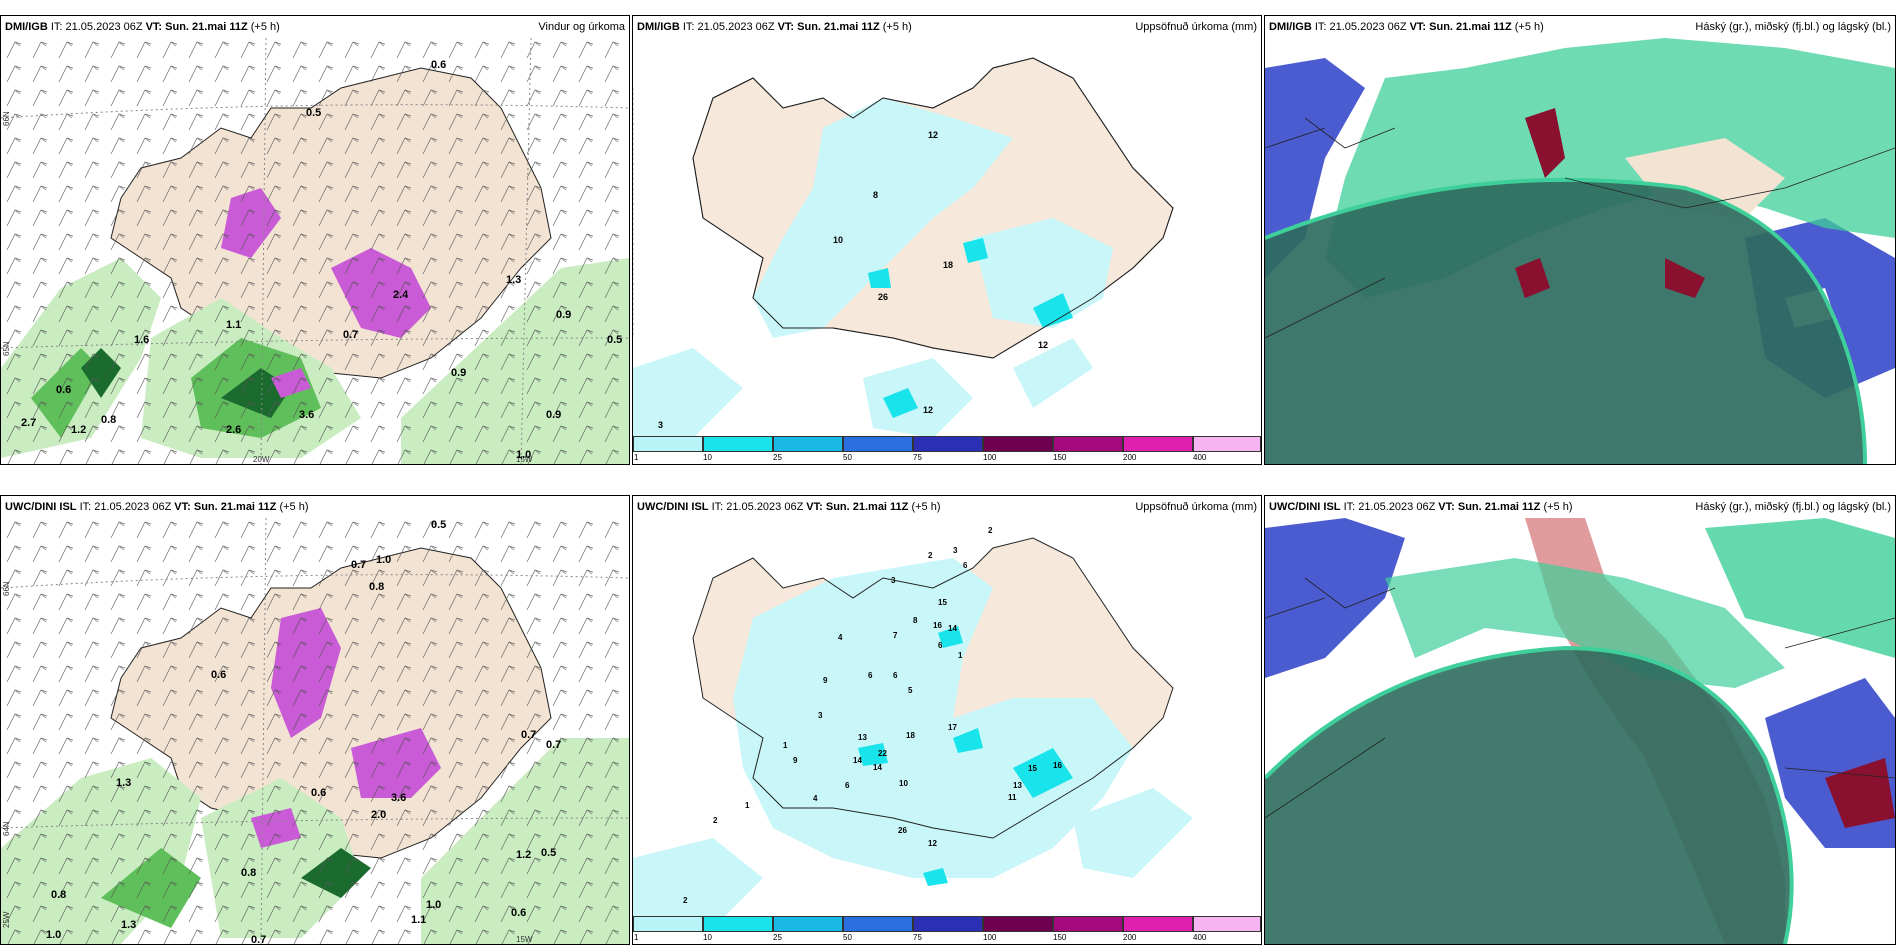 Image resolution: width=1900 pixels, height=950 pixels. What do you see at coordinates (1130, 457) in the screenshot?
I see `colorbar-tick: 200` at bounding box center [1130, 457].